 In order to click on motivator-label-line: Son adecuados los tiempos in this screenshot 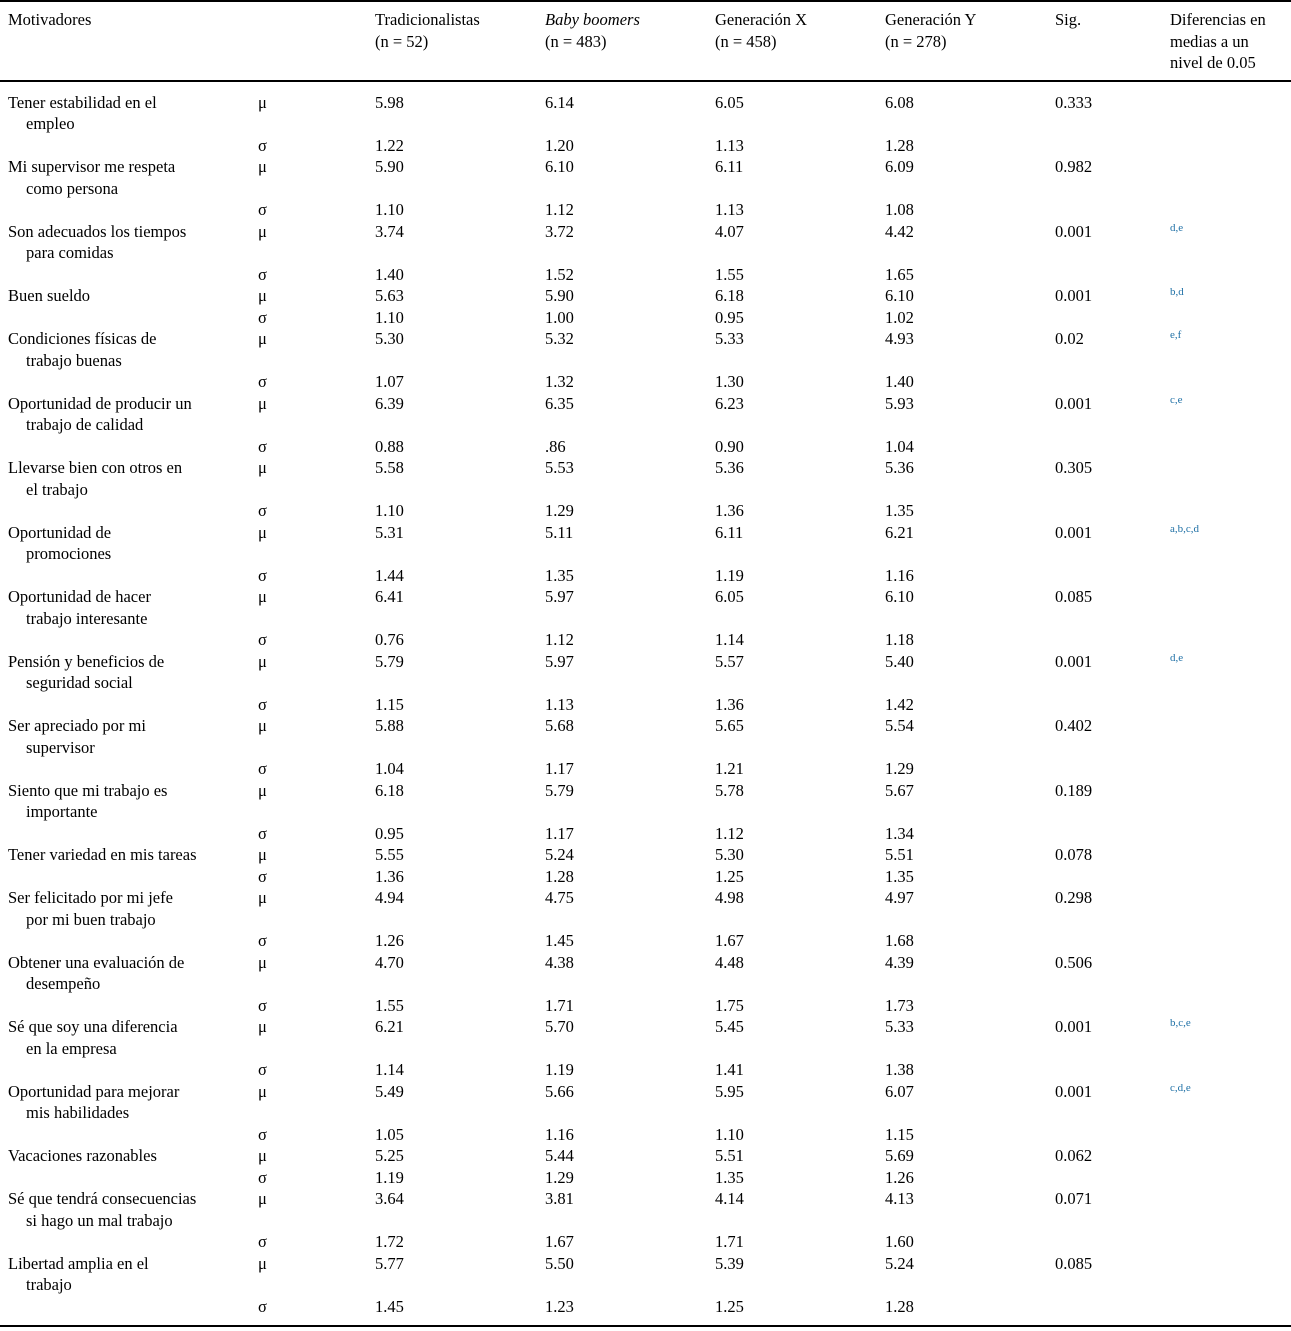, I will do `click(97, 231)`.